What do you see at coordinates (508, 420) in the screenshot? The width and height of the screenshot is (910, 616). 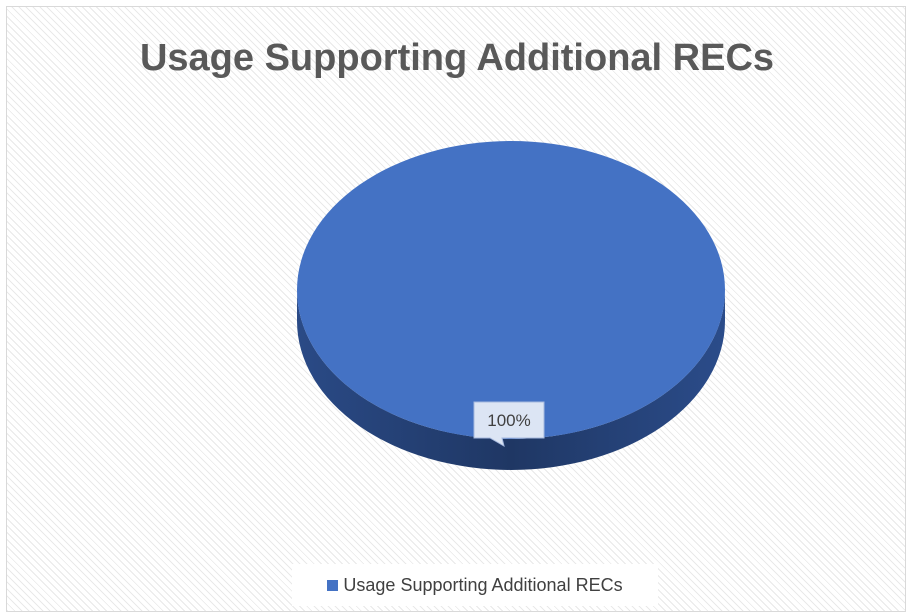 I see `data-label: 100%` at bounding box center [508, 420].